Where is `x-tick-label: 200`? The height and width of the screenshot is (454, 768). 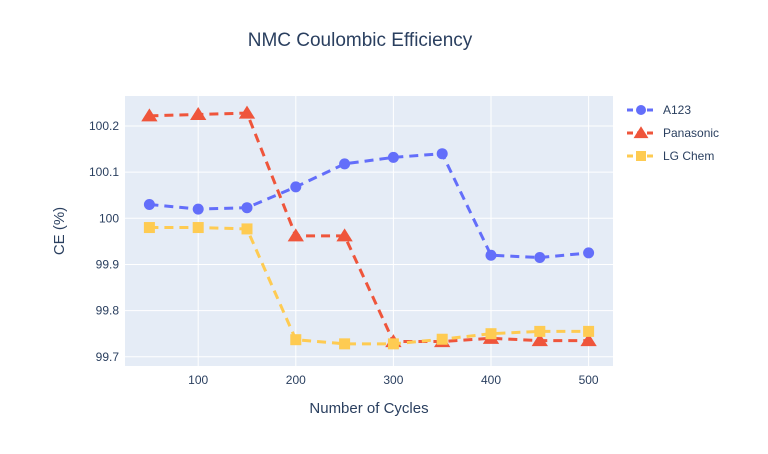 x-tick-label: 200 is located at coordinates (296, 380).